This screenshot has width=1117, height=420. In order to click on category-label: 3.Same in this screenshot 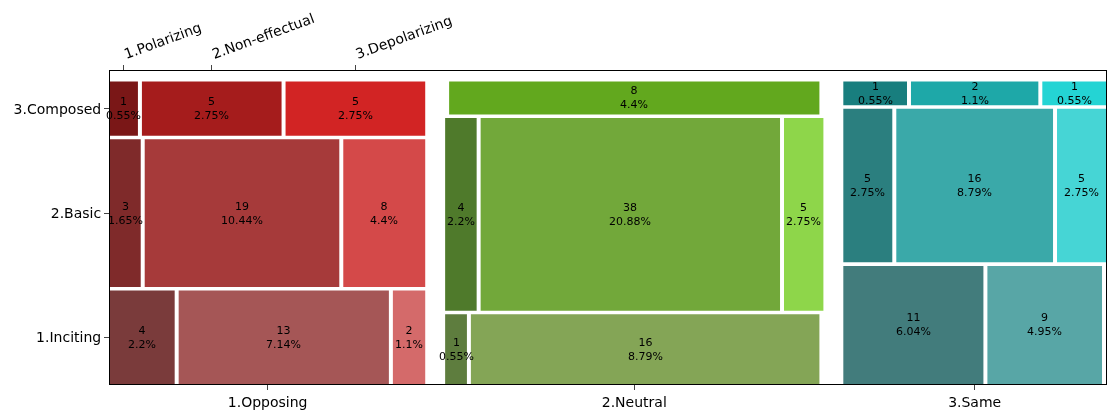, I will do `click(975, 401)`.